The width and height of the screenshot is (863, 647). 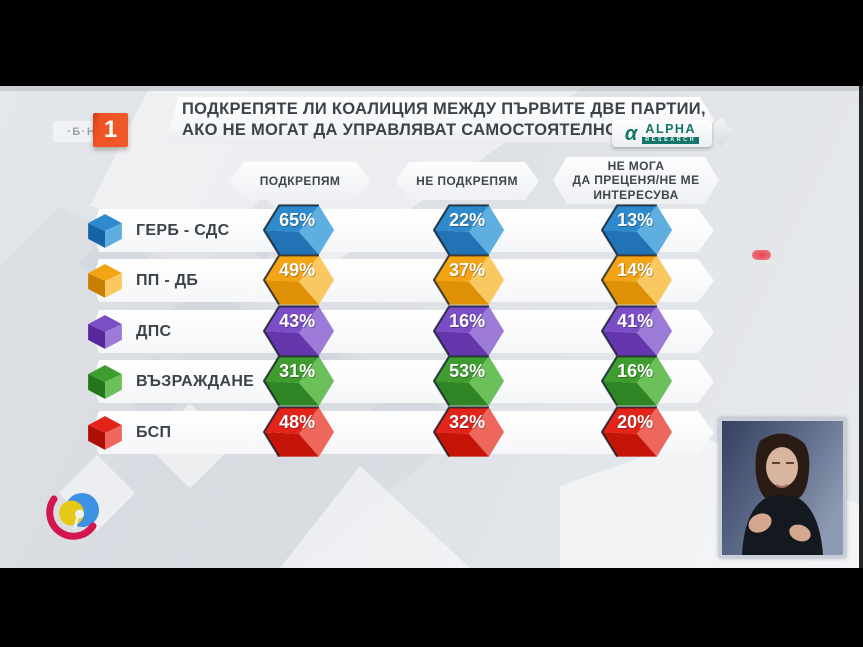 I want to click on alpha-research-logo: α ALPHA RESEARCH, so click(x=662, y=133).